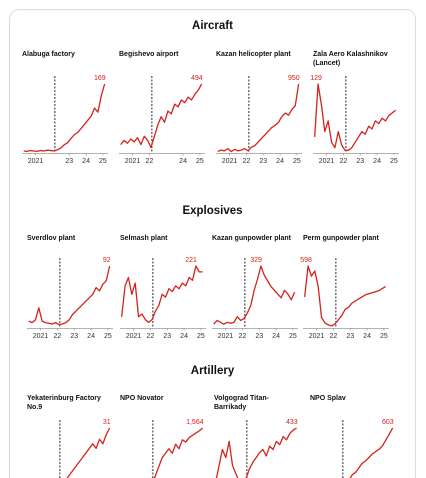 This screenshot has height=478, width=426. What do you see at coordinates (292, 422) in the screenshot?
I see `value-label: 433` at bounding box center [292, 422].